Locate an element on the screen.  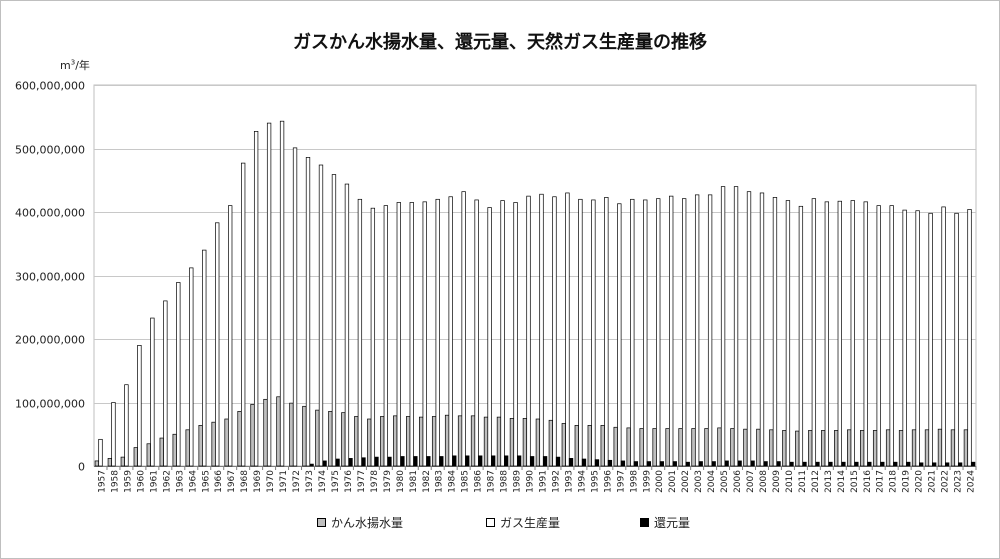
x-tick-label: 1988 is located at coordinates (505, 481).